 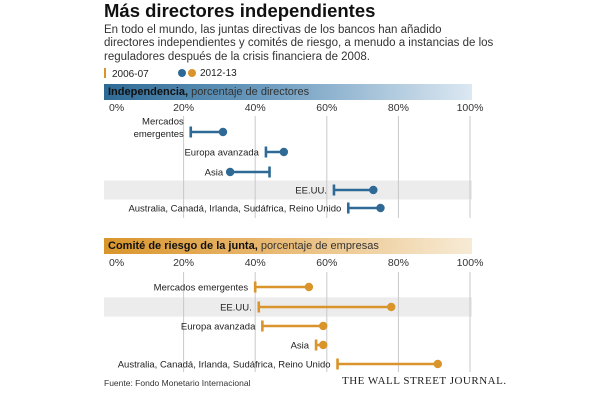 I want to click on category-label-risk: EE.UU., so click(x=236, y=308).